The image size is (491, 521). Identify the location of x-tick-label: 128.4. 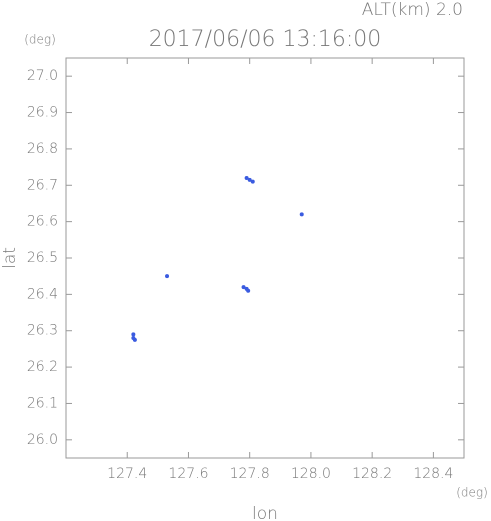
(433, 474).